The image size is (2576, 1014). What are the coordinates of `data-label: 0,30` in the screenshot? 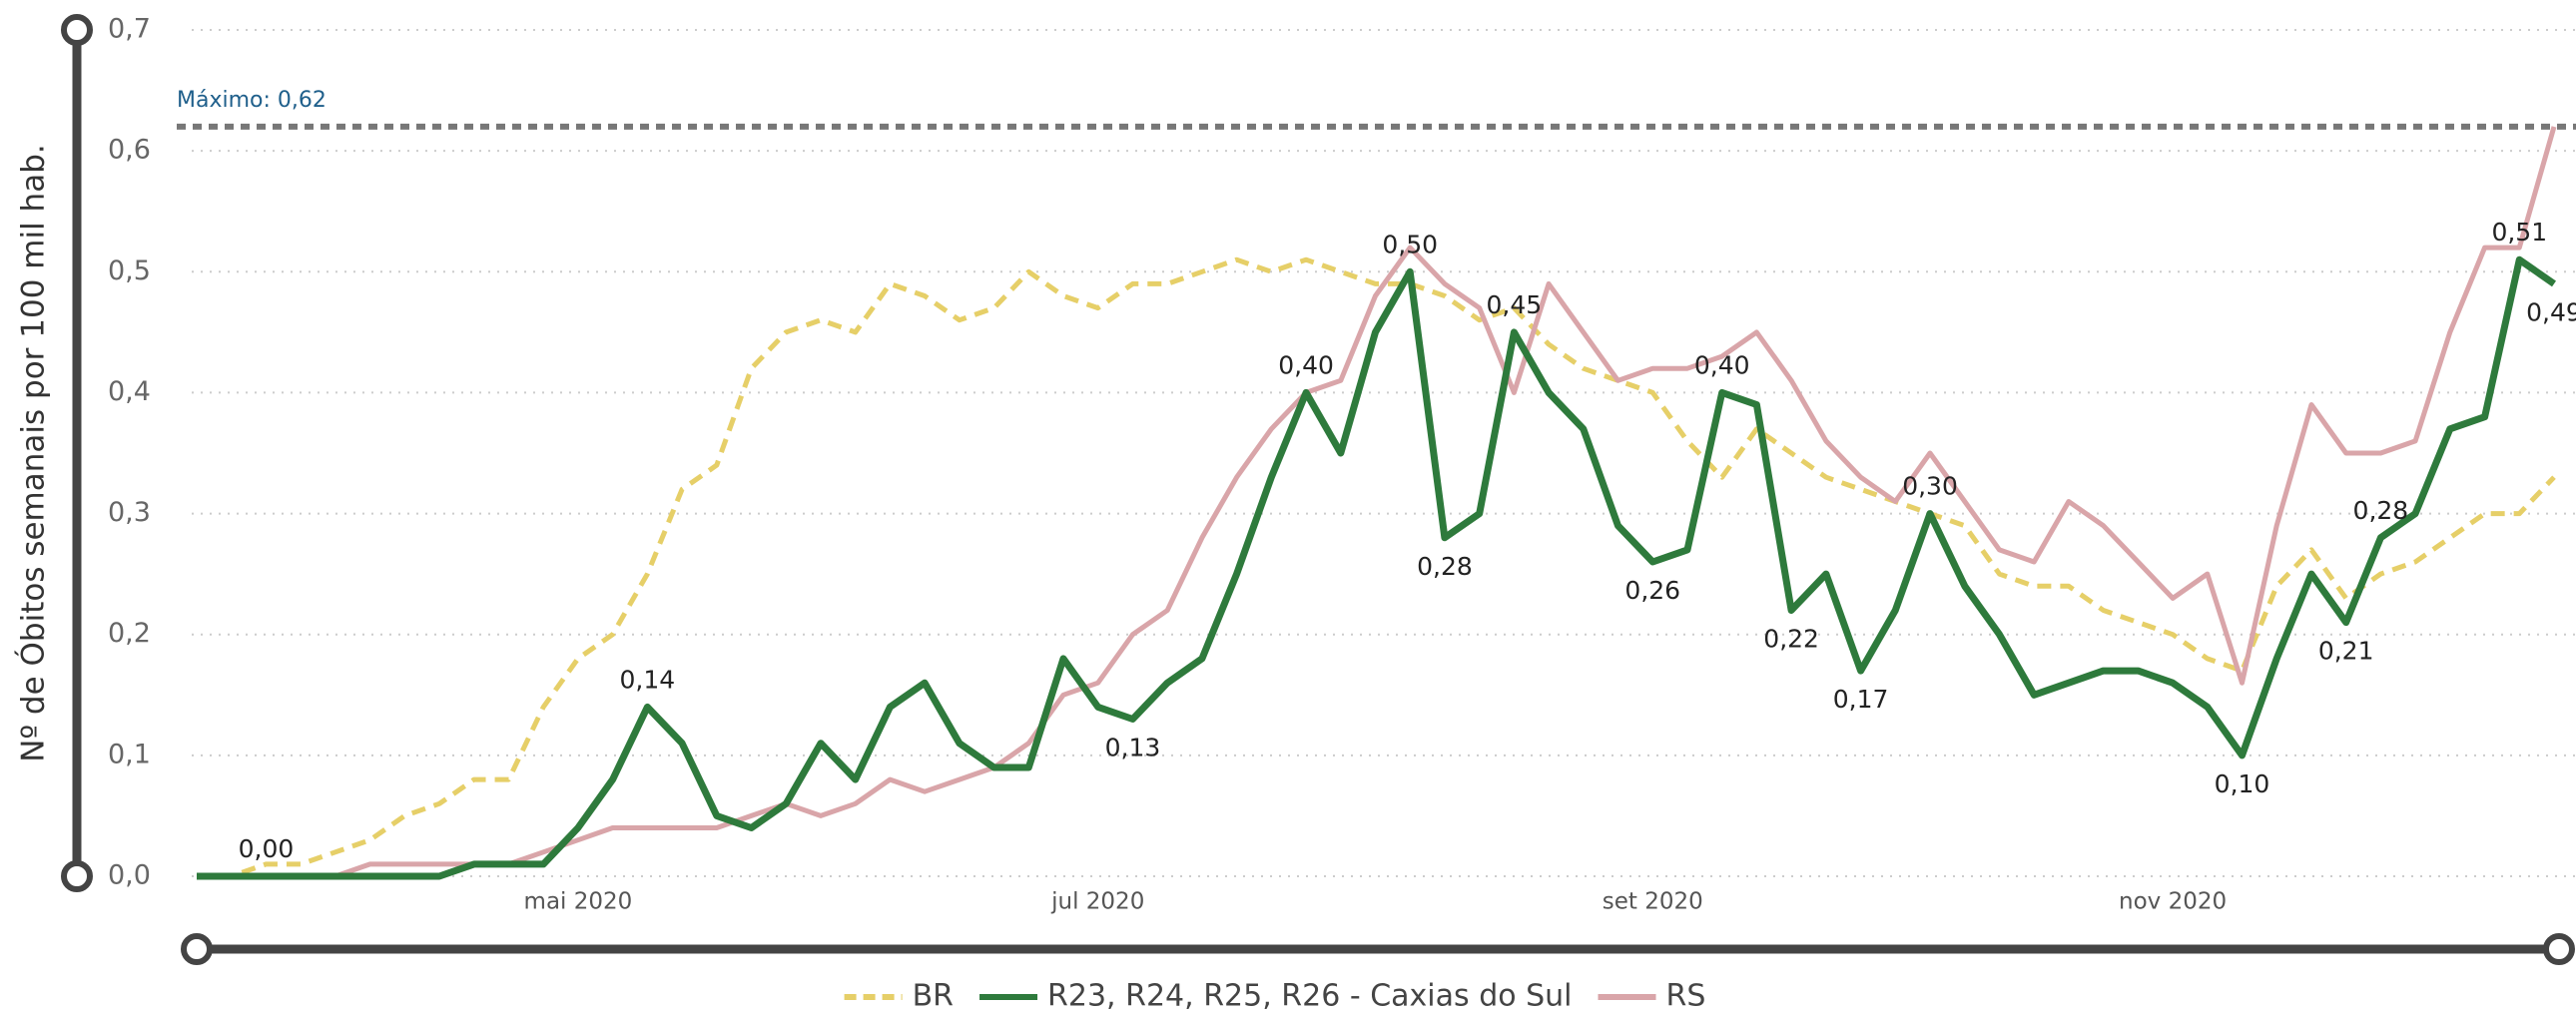 It's located at (1930, 486).